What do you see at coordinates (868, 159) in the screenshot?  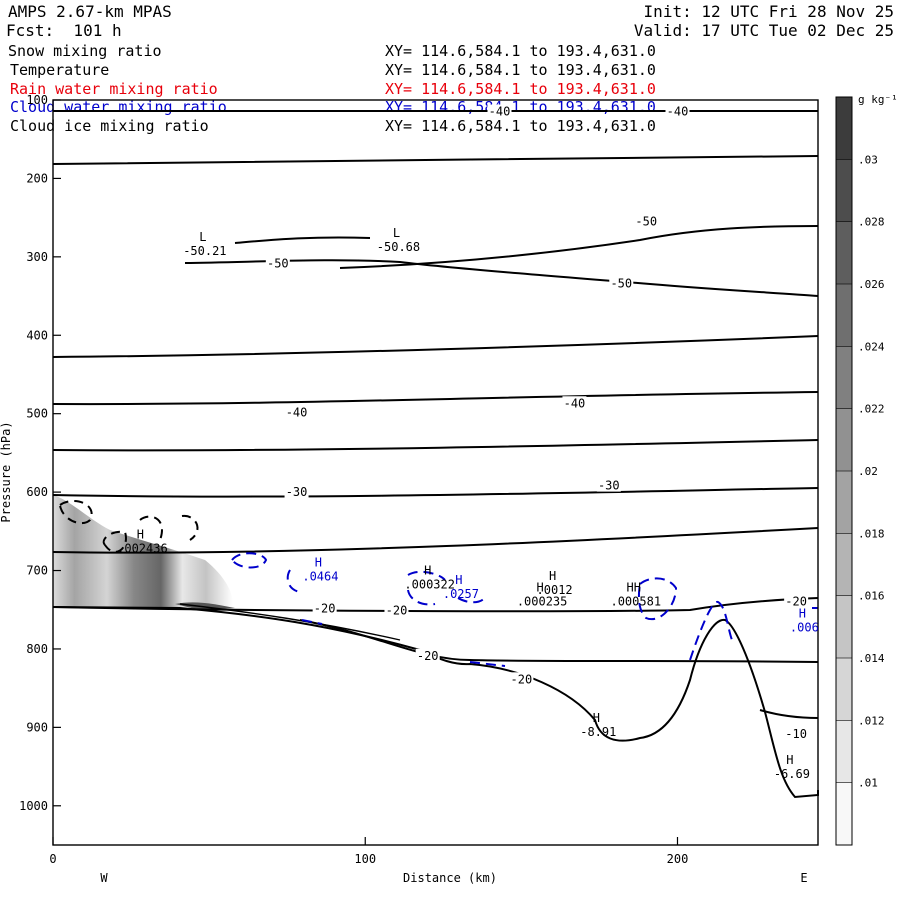 I see `colorbar-label: .03` at bounding box center [868, 159].